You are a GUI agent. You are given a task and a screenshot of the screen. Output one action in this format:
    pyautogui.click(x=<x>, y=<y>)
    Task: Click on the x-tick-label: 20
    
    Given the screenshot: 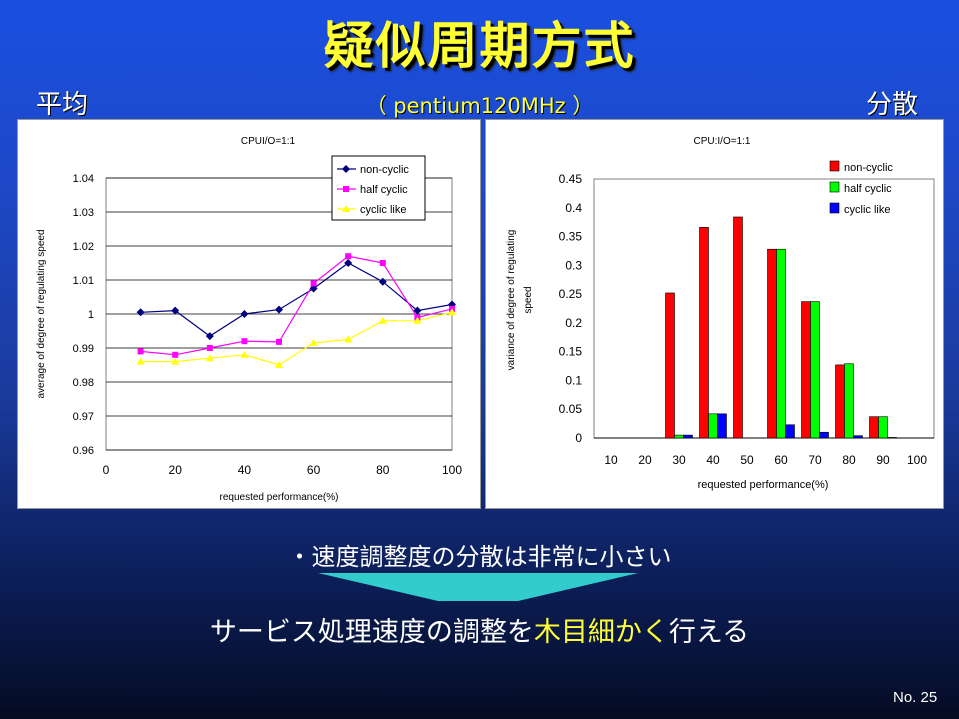 What is the action you would take?
    pyautogui.click(x=176, y=470)
    